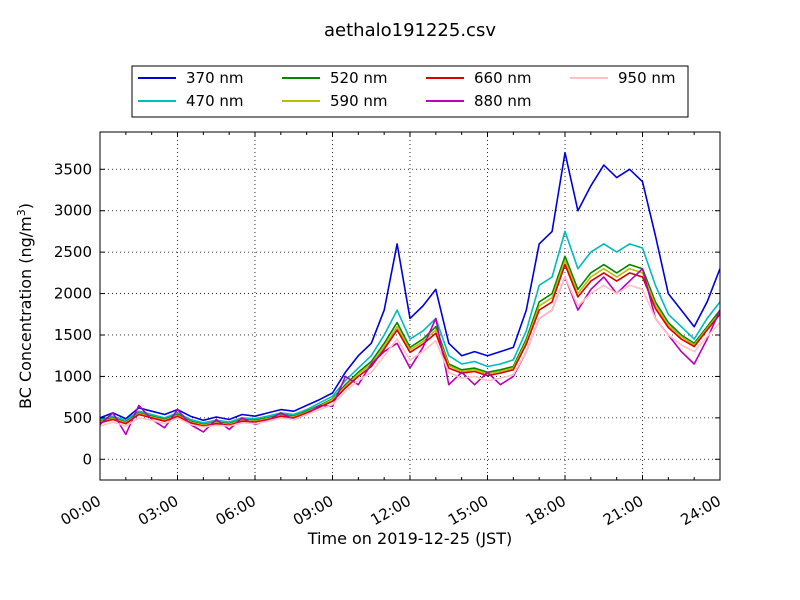  I want to click on legend-label: 470 nm, so click(215, 101).